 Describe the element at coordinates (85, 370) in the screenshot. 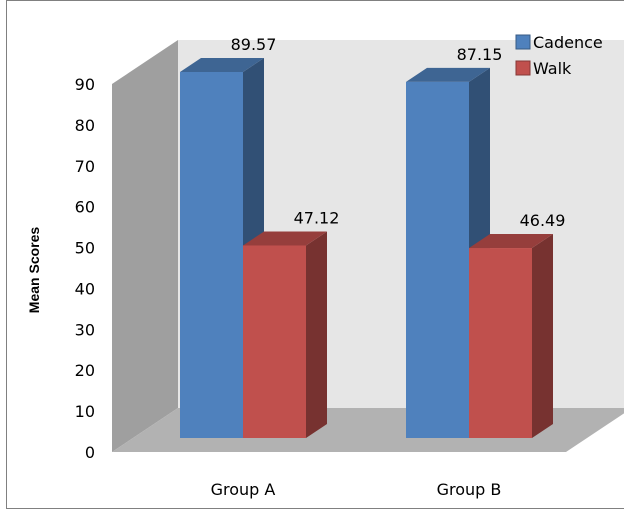

I see `y-tick-label: 20` at that location.